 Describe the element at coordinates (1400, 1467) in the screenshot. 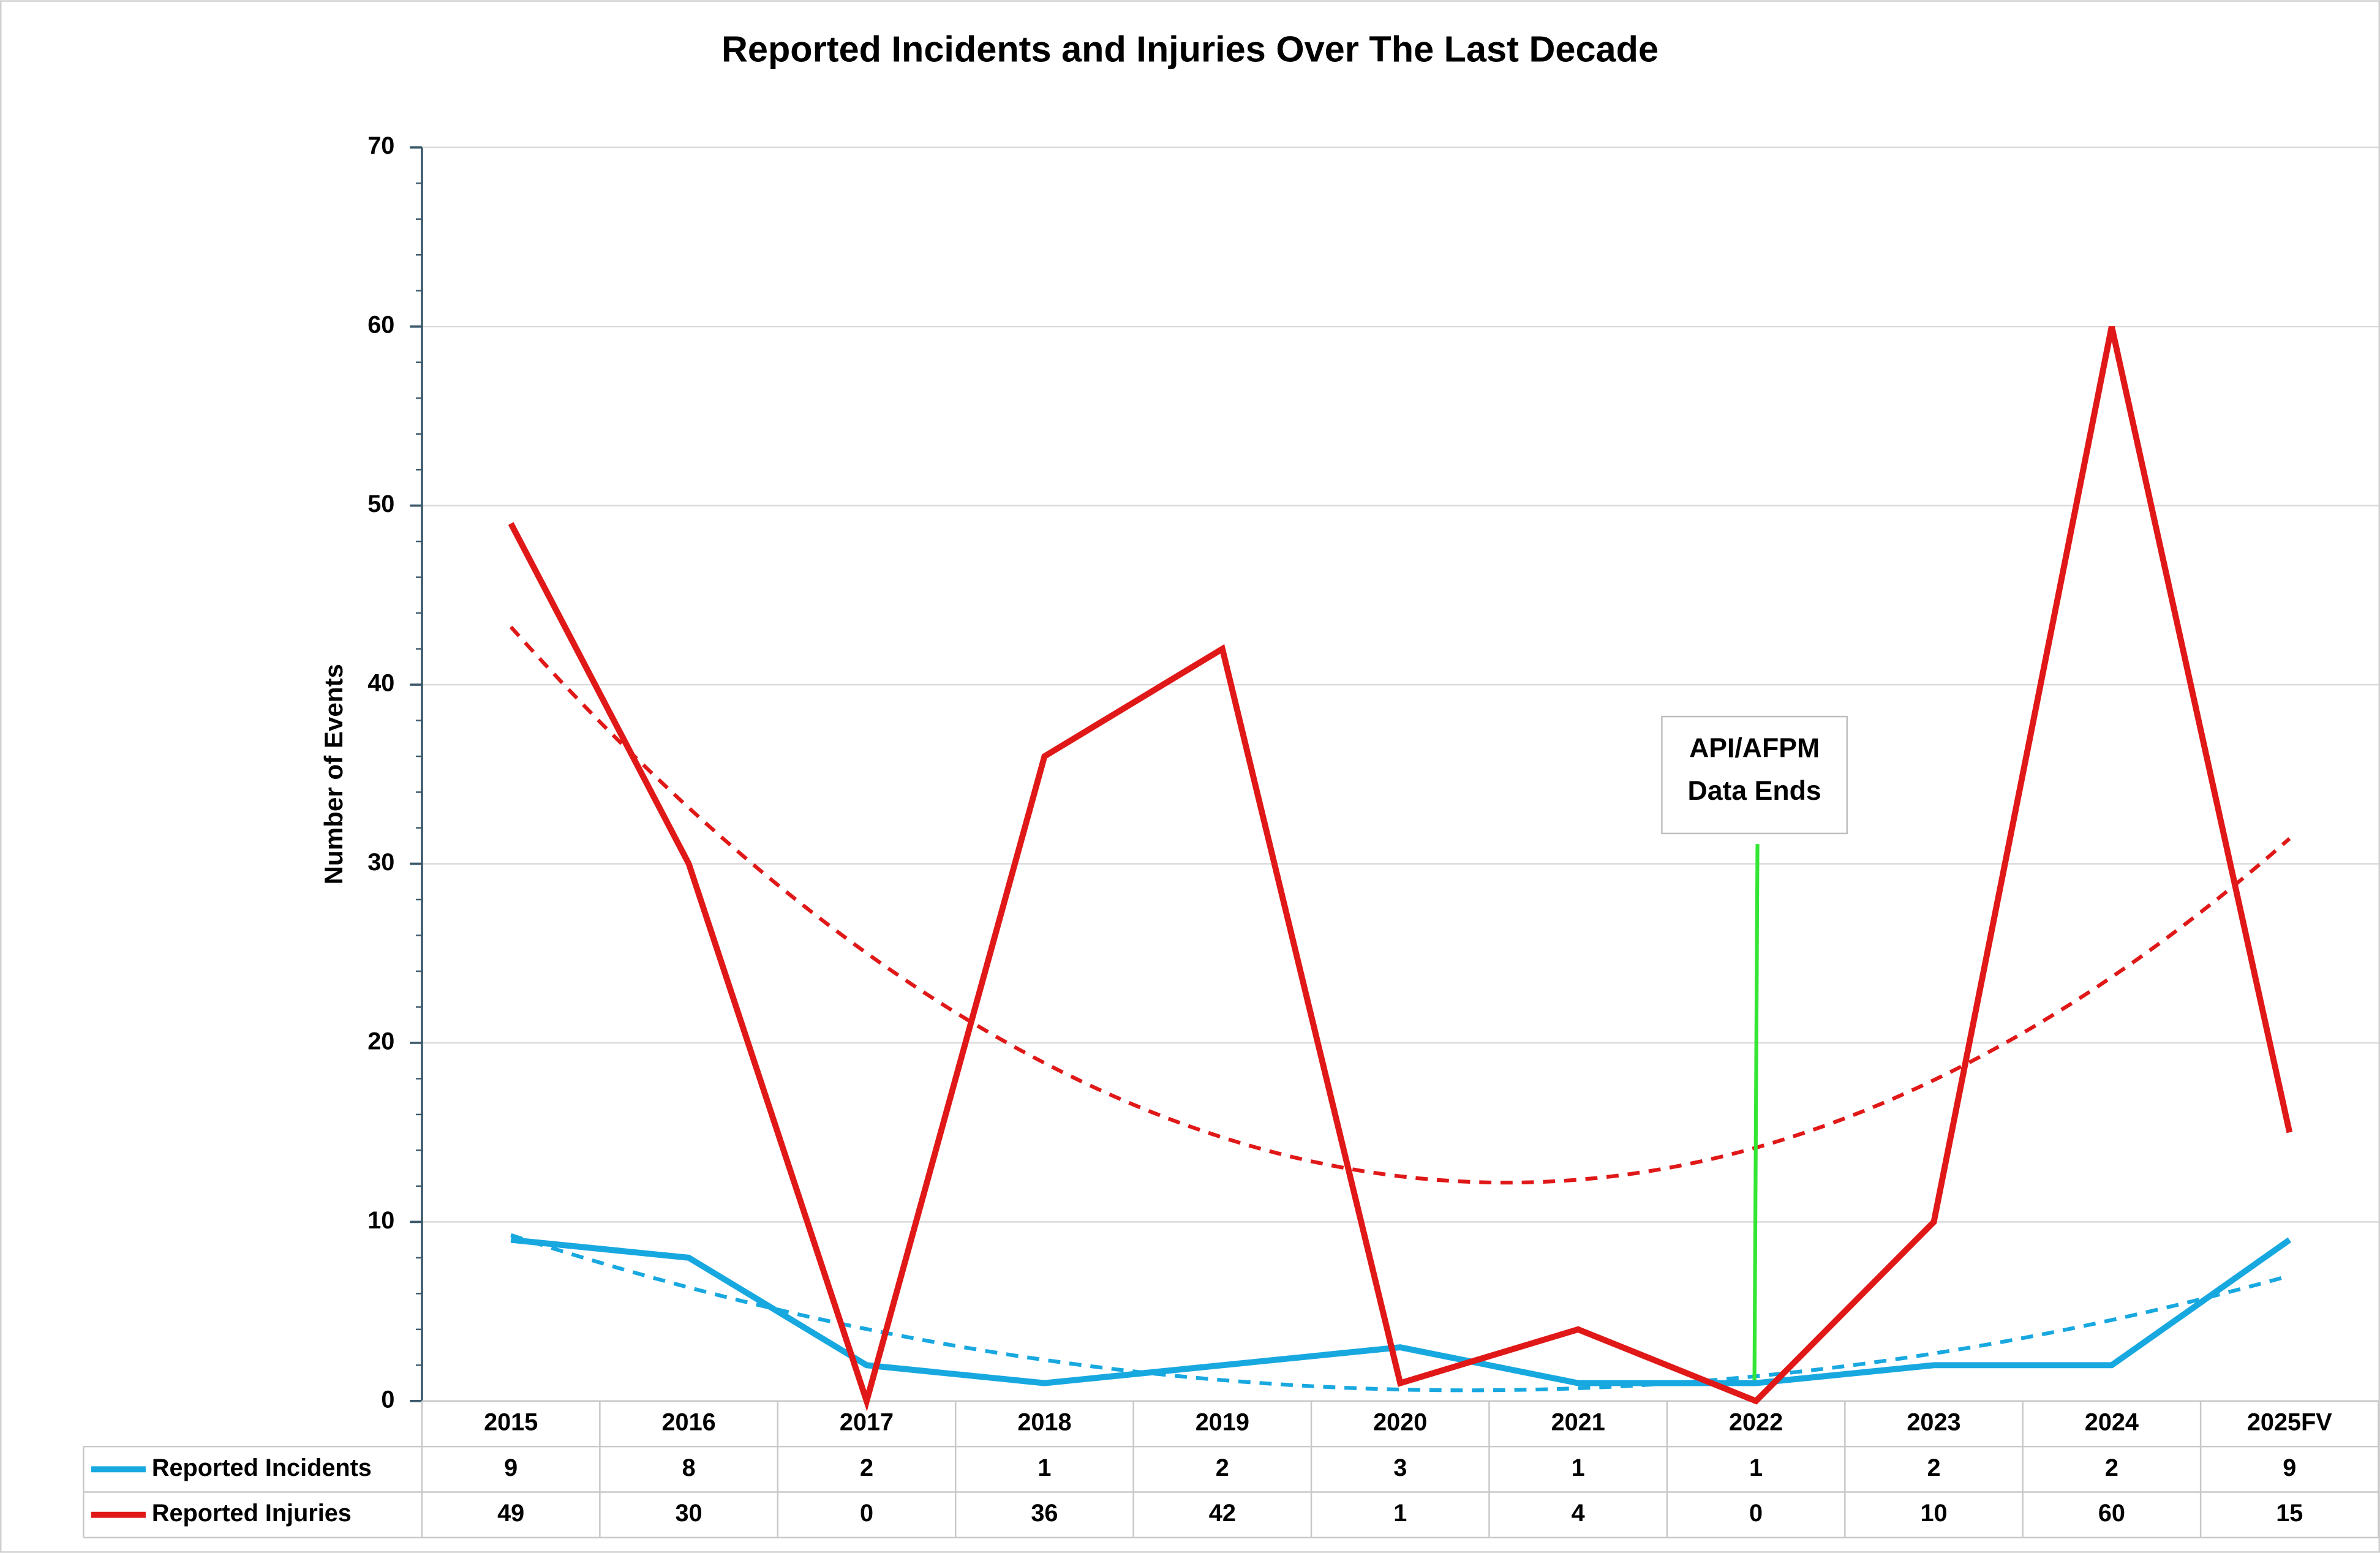

I see `table-value: 3` at that location.